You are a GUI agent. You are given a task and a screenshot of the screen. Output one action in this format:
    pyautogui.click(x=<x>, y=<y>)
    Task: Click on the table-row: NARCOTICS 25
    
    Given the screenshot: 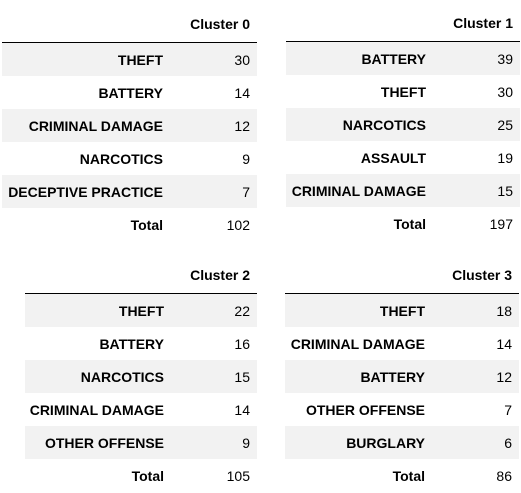 What is the action you would take?
    pyautogui.click(x=403, y=124)
    